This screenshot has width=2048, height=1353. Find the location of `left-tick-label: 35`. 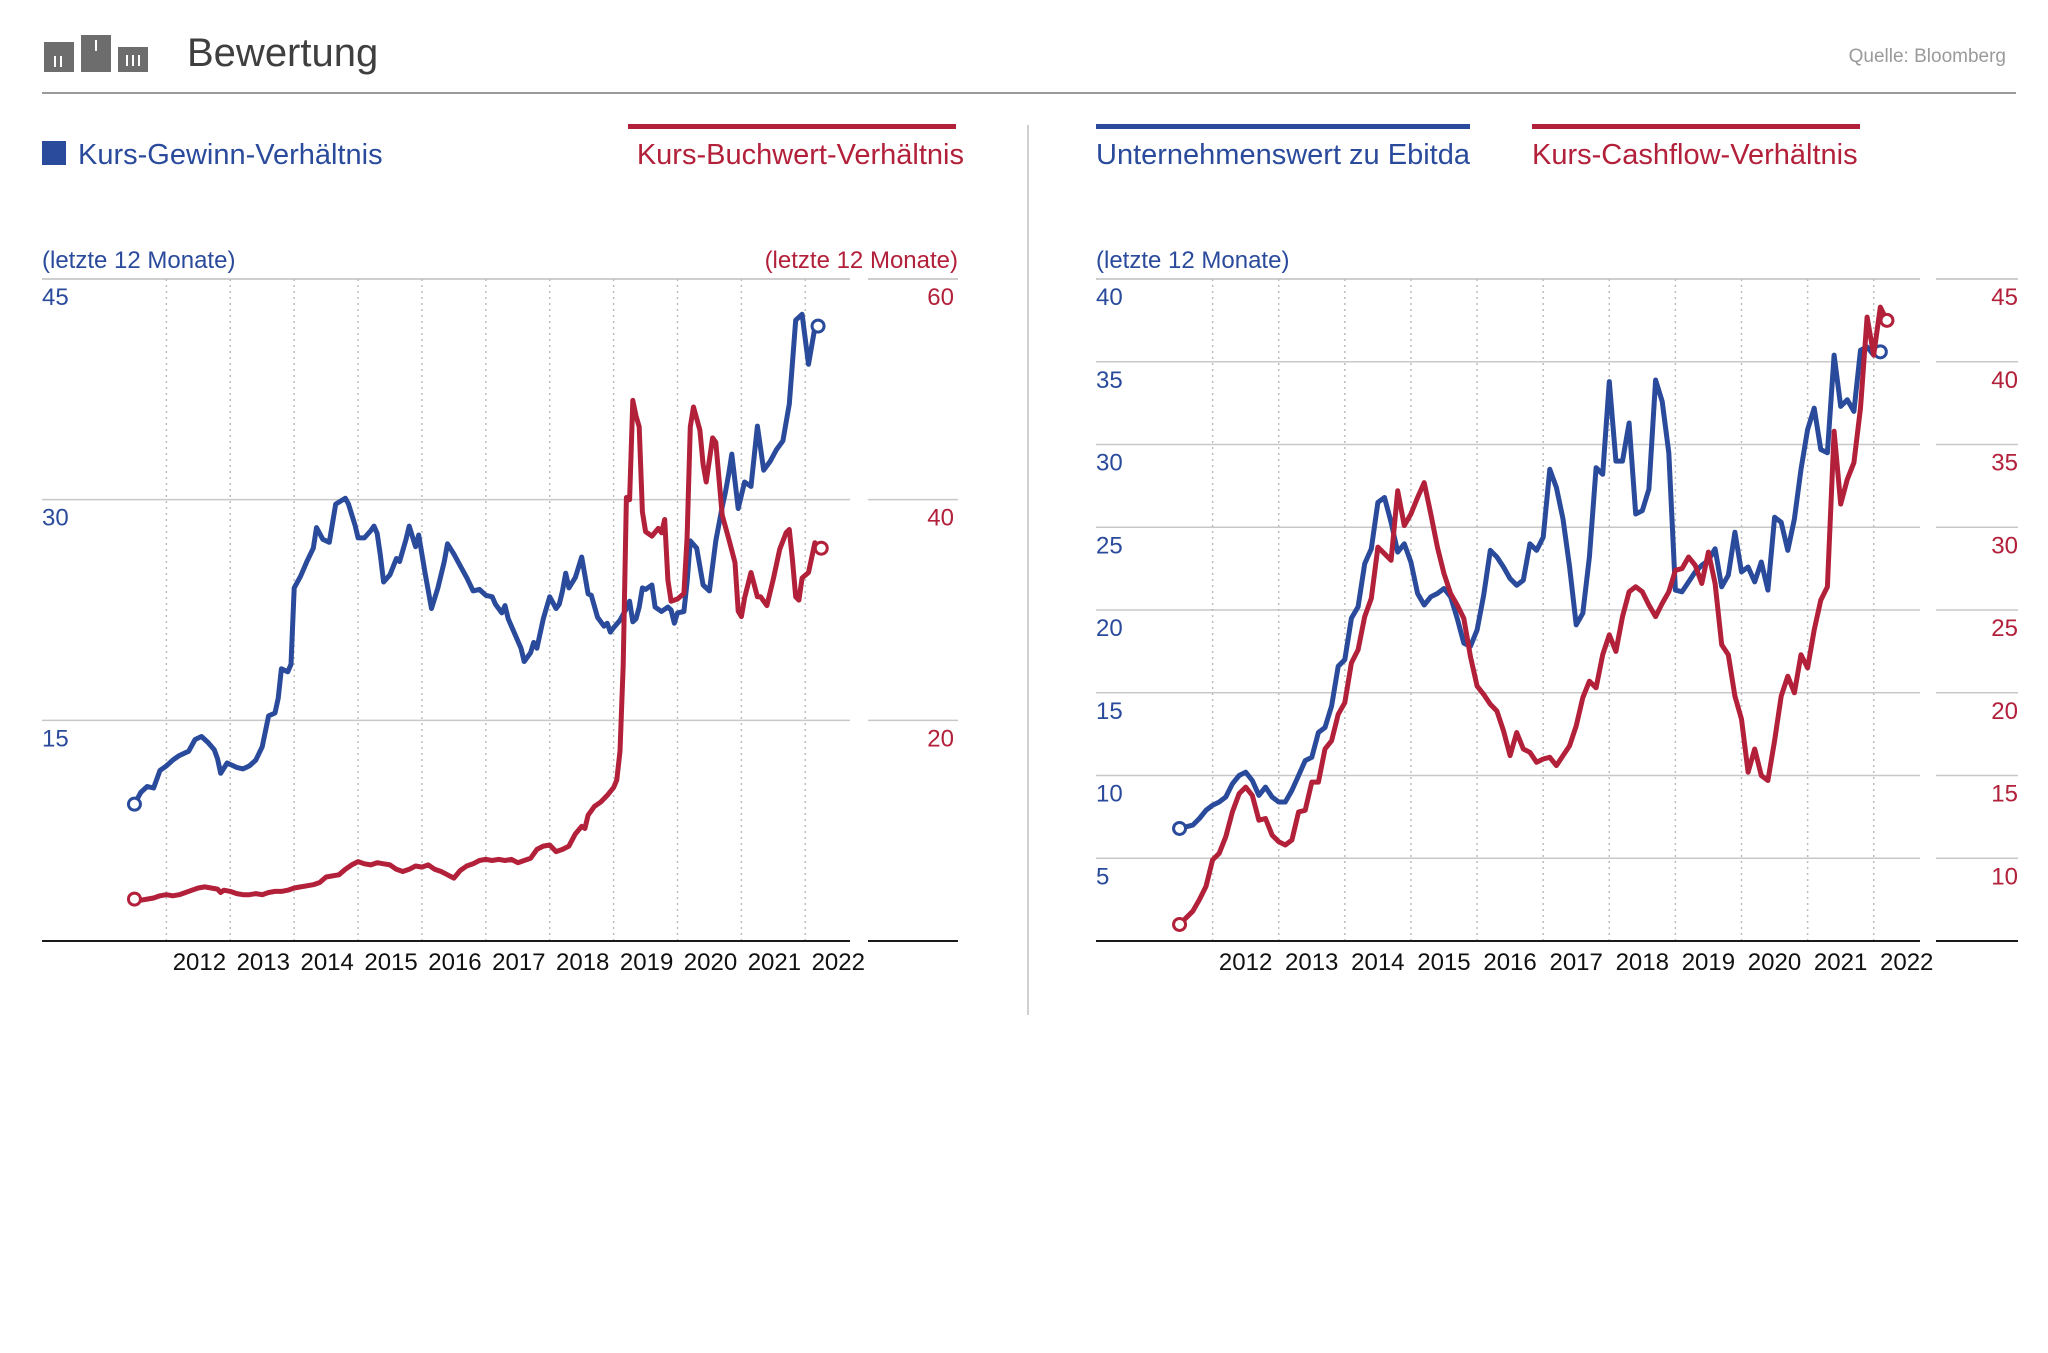

left-tick-label: 35 is located at coordinates (1109, 380).